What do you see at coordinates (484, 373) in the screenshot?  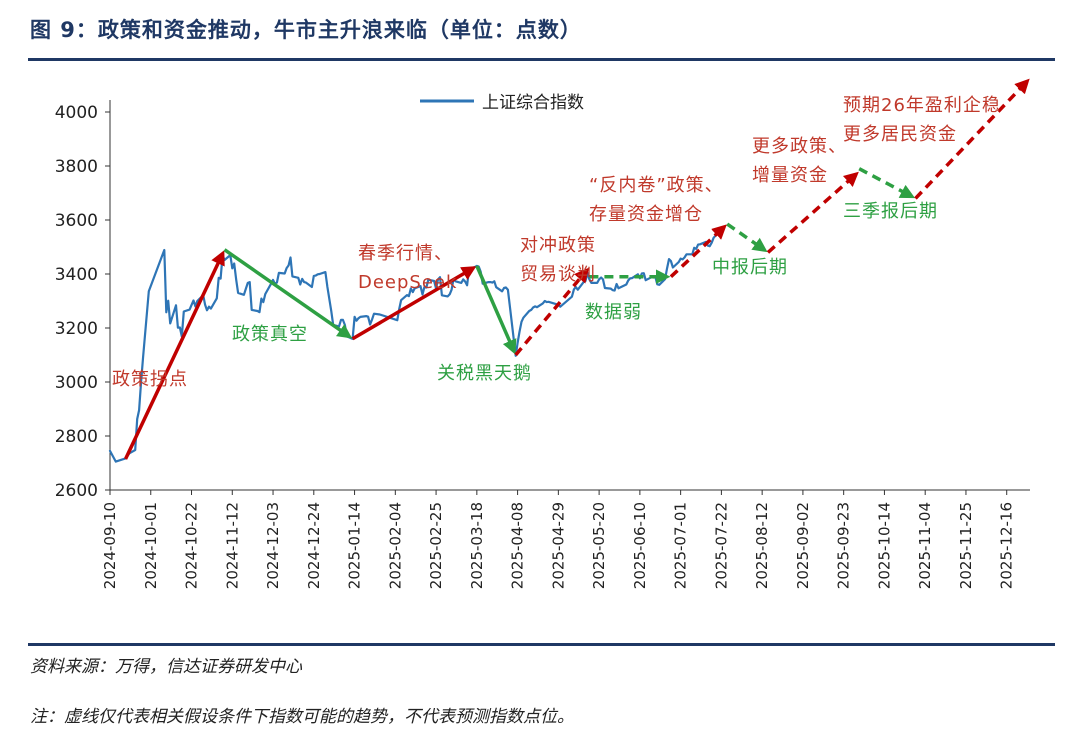 I see `annotation-label: 关税黑天鹅` at bounding box center [484, 373].